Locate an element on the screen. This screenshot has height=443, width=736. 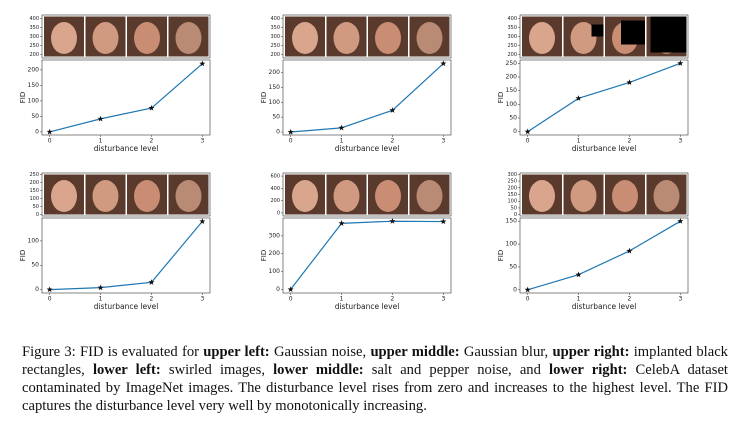
caption-text: swirled images, is located at coordinates (217, 370).